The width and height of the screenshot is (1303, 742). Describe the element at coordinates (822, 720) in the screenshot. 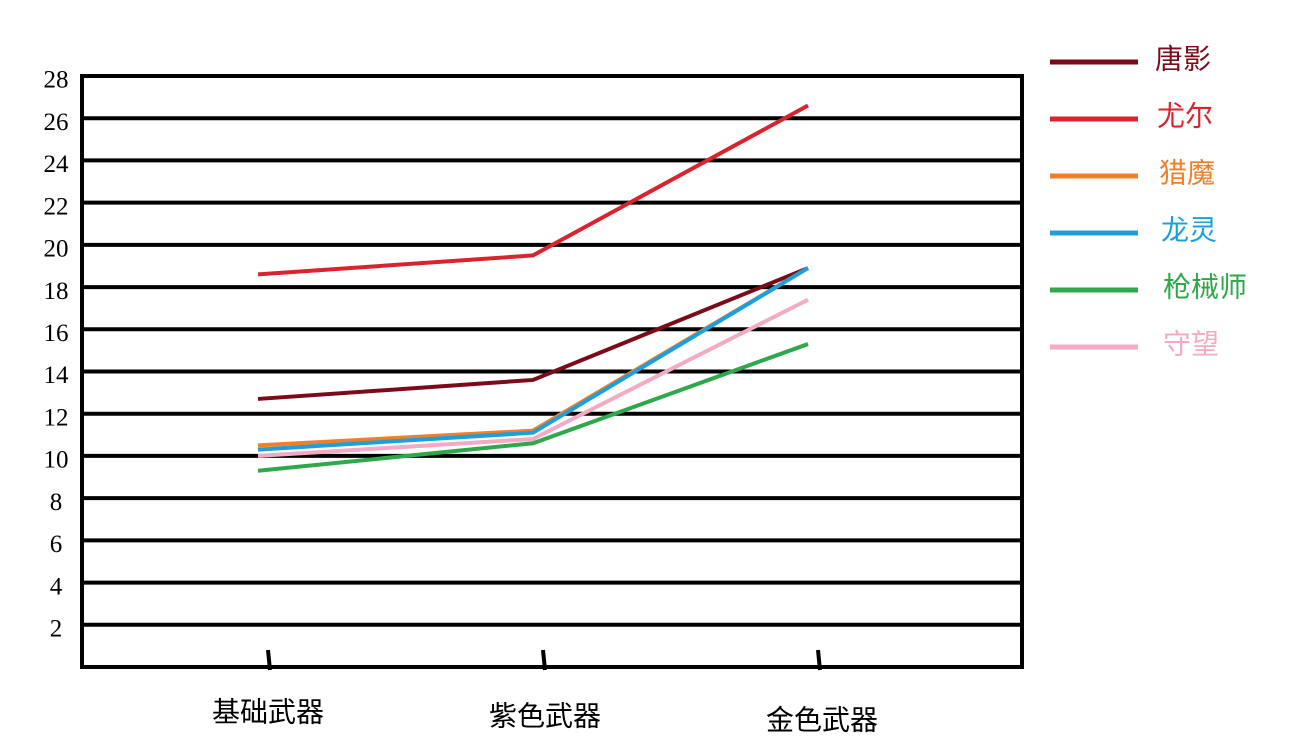

I see `x-tick-label: 金色武器` at that location.